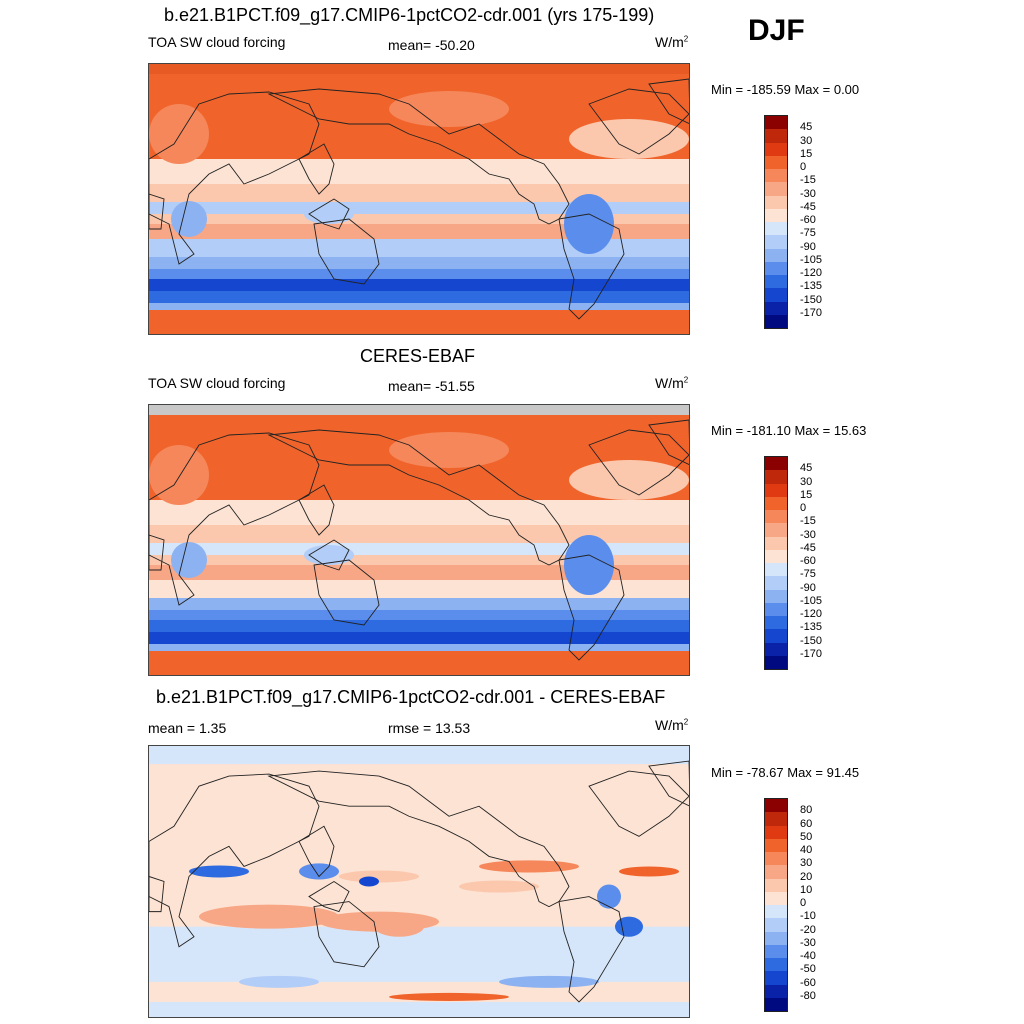  Describe the element at coordinates (217, 383) in the screenshot. I see `panel-2-variable-label: TOA SW cloud forcing` at that location.